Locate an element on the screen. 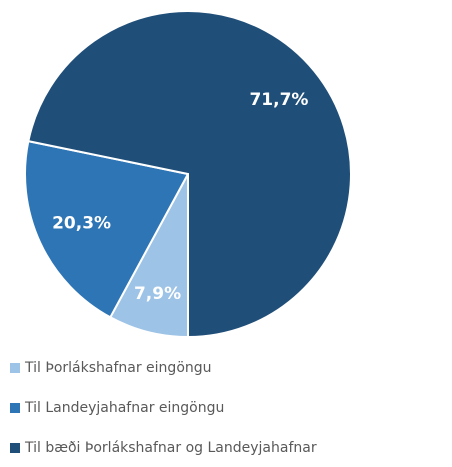  data-label: 71,7% is located at coordinates (278, 100).